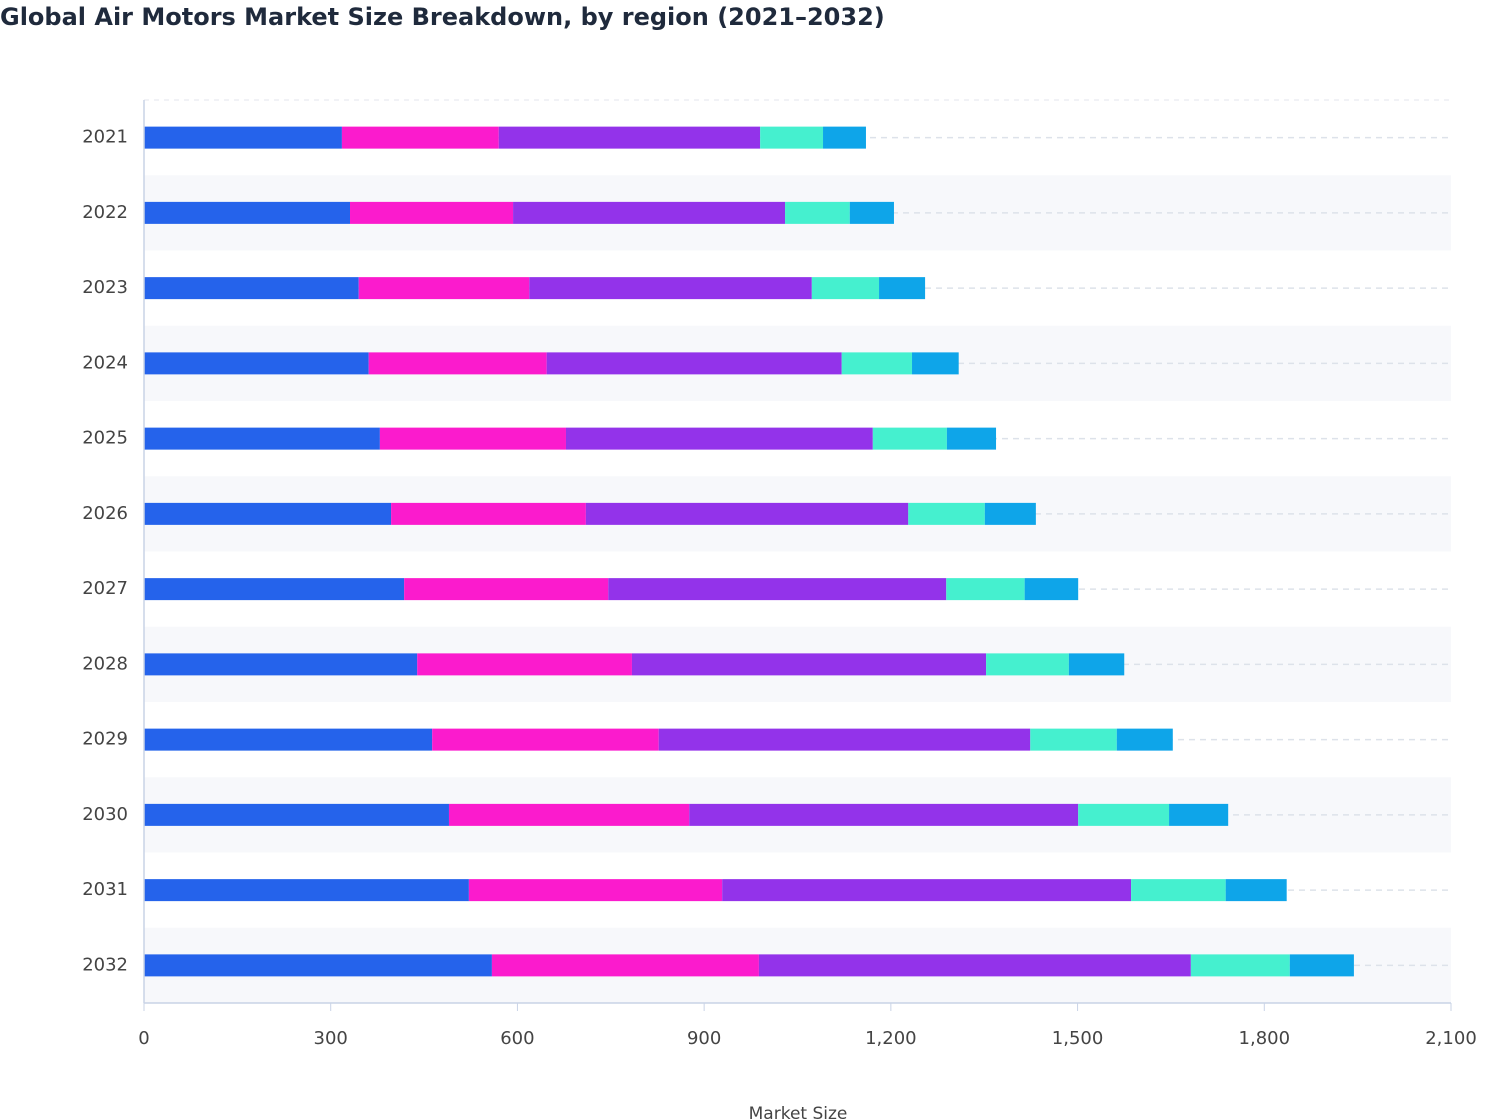  What do you see at coordinates (105, 362) in the screenshot?
I see `y-tick-label: 2024` at bounding box center [105, 362].